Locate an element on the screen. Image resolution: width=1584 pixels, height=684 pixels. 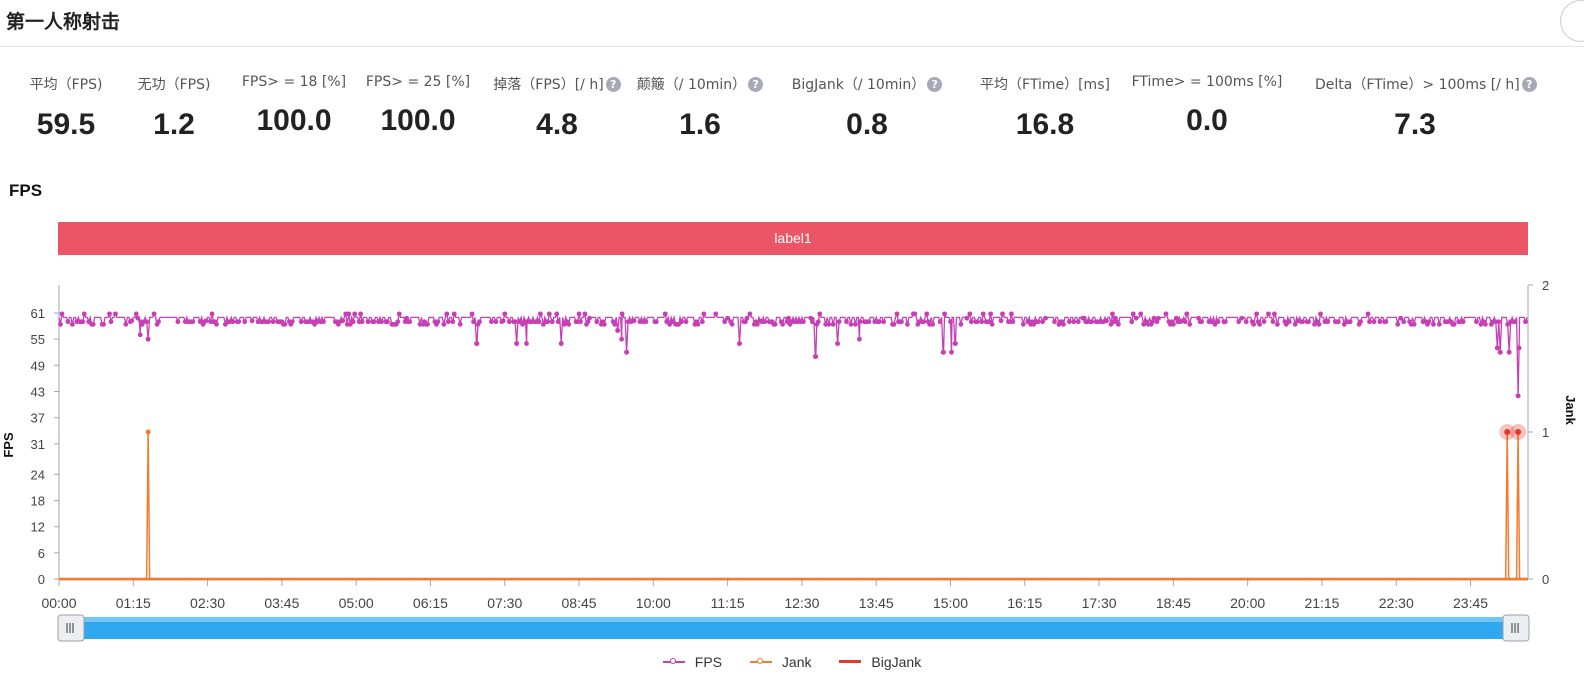
x-tick-label: 07:30 is located at coordinates (504, 603).